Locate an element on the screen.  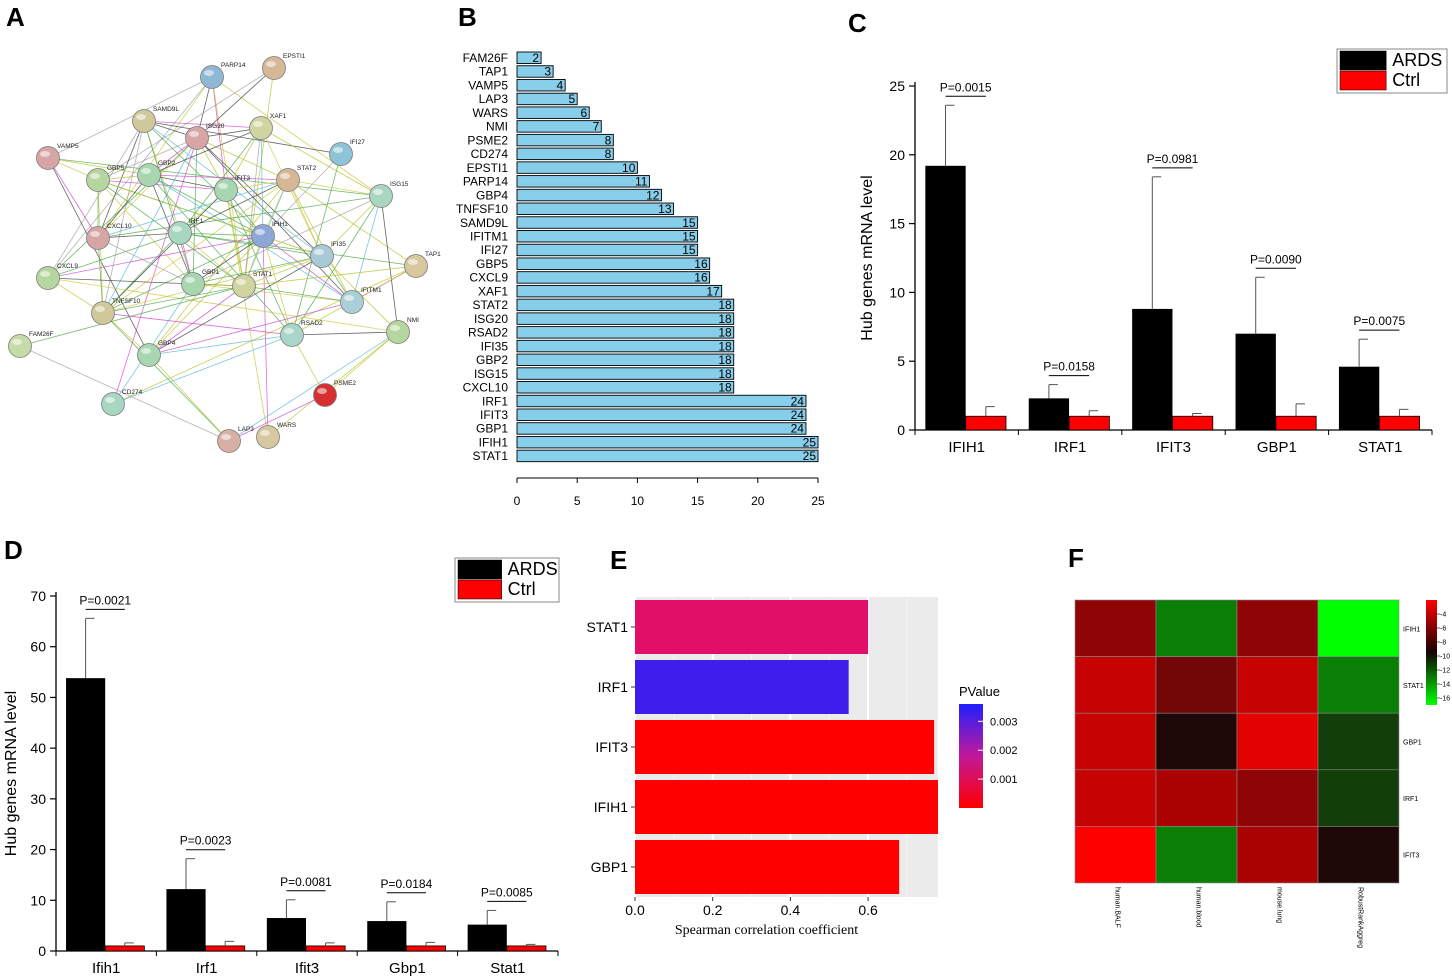
bar-cxcl10: 18 CXCL10 is located at coordinates (599, 388).